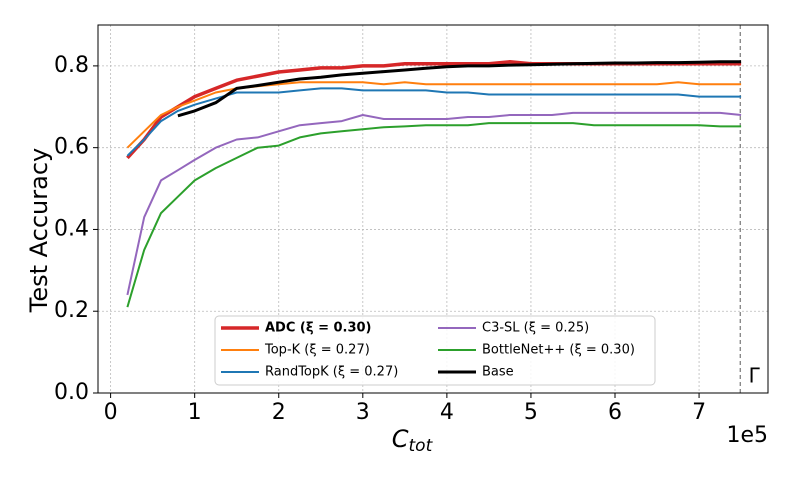 Image resolution: width=797 pixels, height=482 pixels. What do you see at coordinates (435, 350) in the screenshot?
I see `legend-box` at bounding box center [435, 350].